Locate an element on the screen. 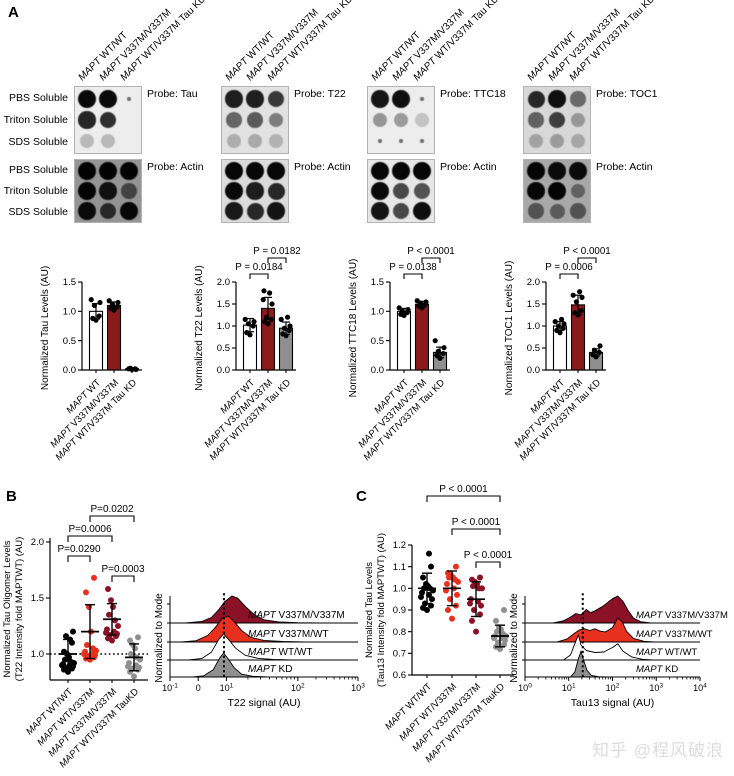  ridge-label: MAPT V337M/WT is located at coordinates (288, 634).